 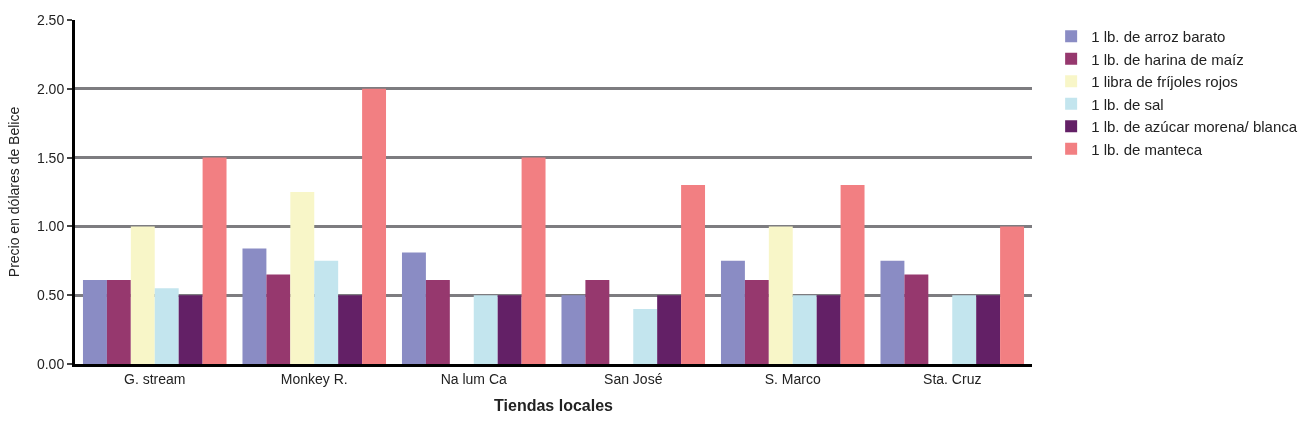 What do you see at coordinates (1147, 149) in the screenshot?
I see `legend-label: 1 lb. de manteca` at bounding box center [1147, 149].